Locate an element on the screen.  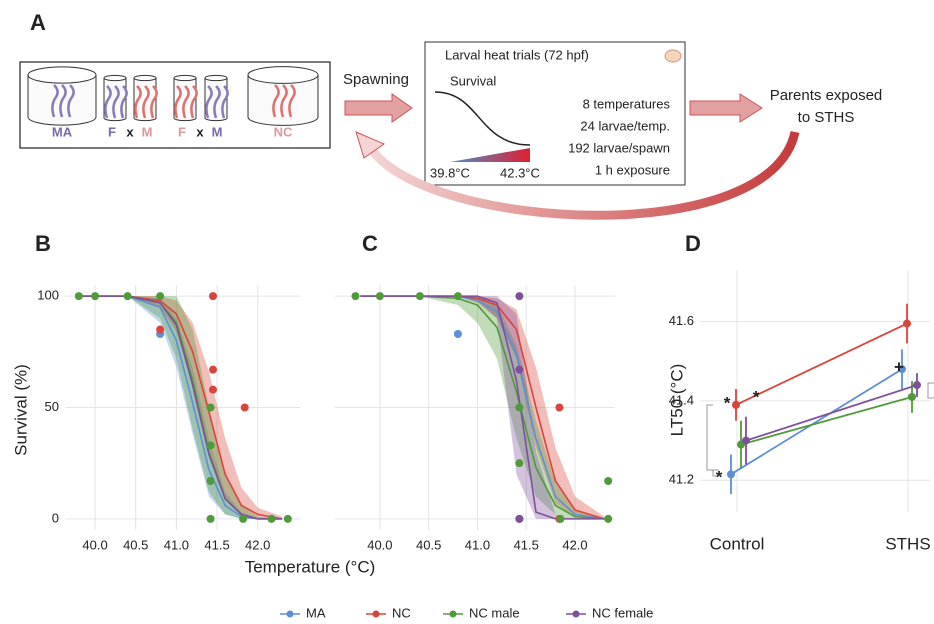
y-tick-label: 41.6 is located at coordinates (681, 320).